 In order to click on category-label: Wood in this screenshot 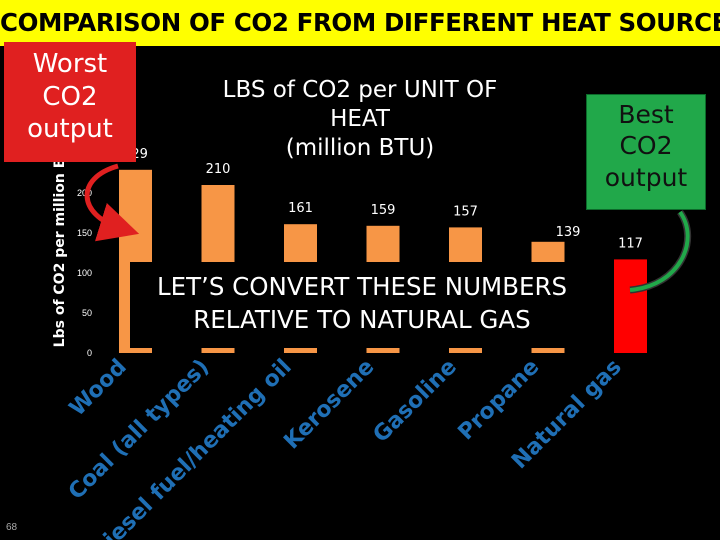, I will do `click(98, 388)`.